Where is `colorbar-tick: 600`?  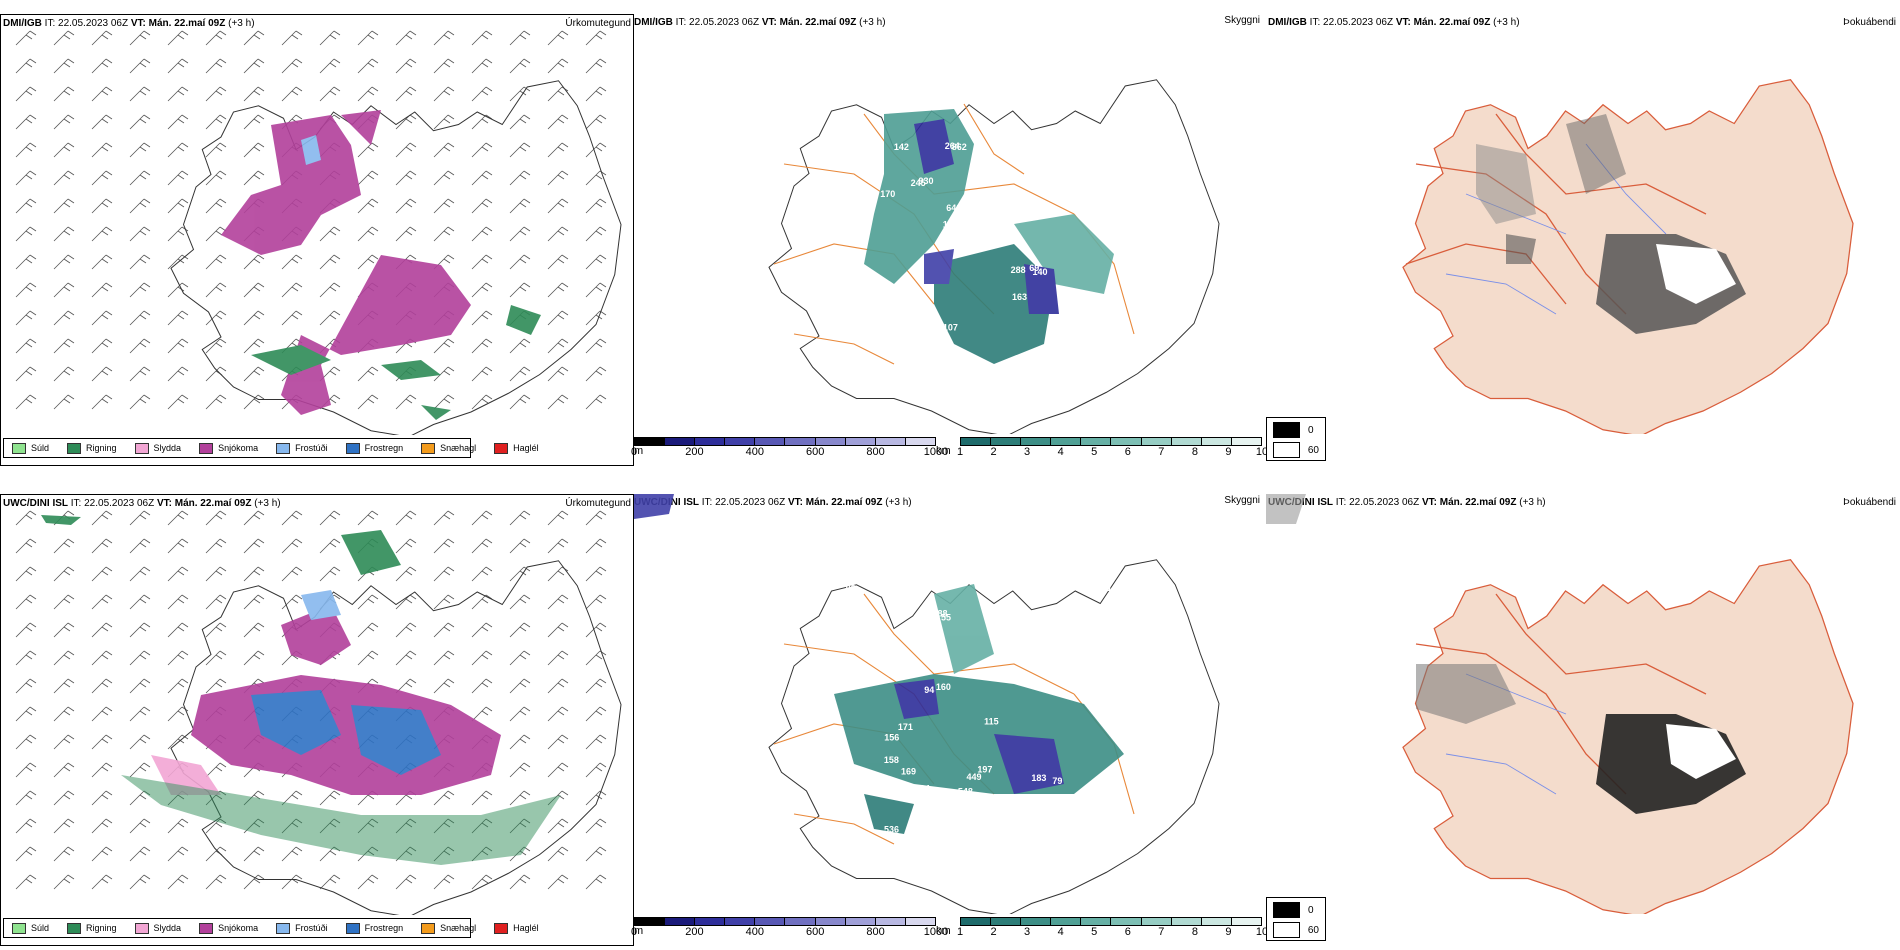
colorbar-tick: 600 is located at coordinates (815, 452).